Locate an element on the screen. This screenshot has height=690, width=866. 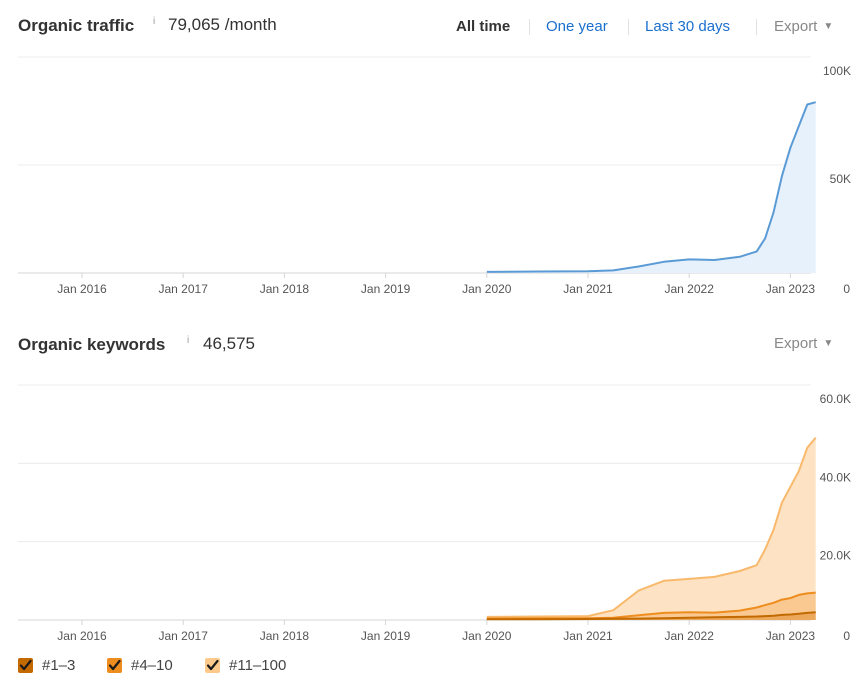
legend-label: #11–100 is located at coordinates (258, 665).